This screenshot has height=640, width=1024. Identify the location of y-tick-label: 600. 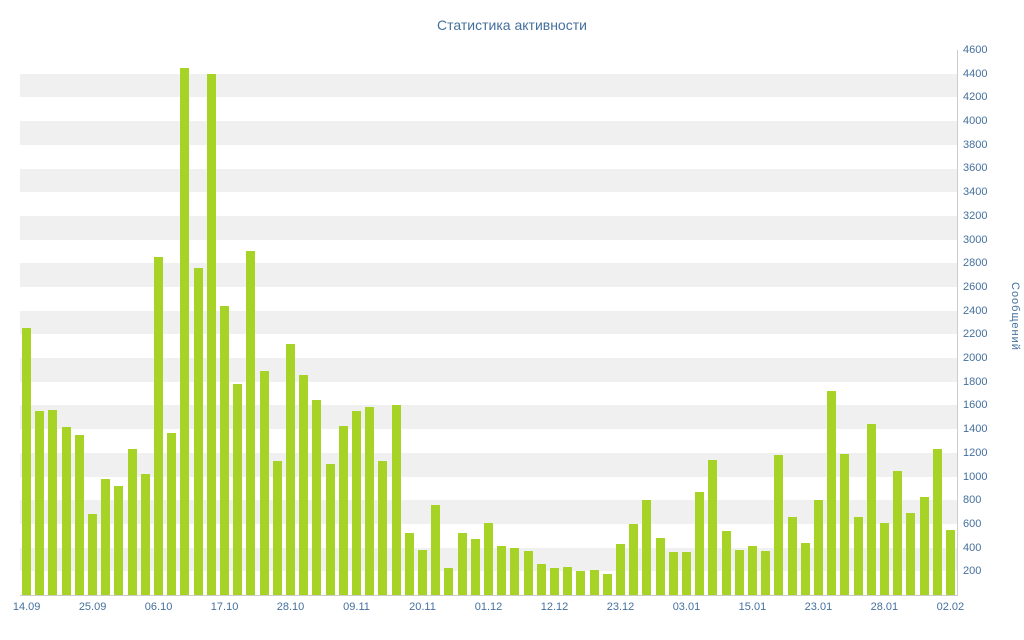
(972, 523).